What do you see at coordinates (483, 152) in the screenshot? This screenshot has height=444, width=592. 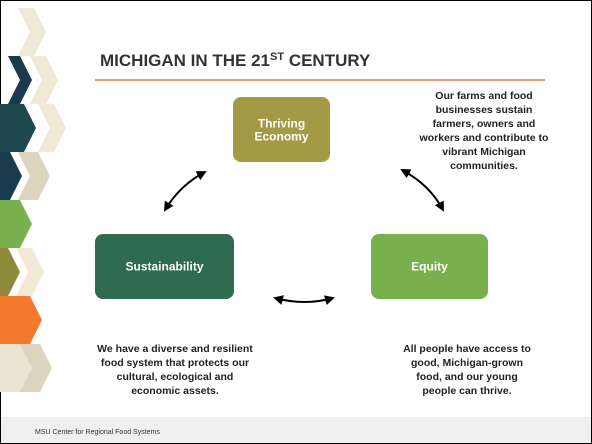 I see `node-description: vibrant Michigan` at bounding box center [483, 152].